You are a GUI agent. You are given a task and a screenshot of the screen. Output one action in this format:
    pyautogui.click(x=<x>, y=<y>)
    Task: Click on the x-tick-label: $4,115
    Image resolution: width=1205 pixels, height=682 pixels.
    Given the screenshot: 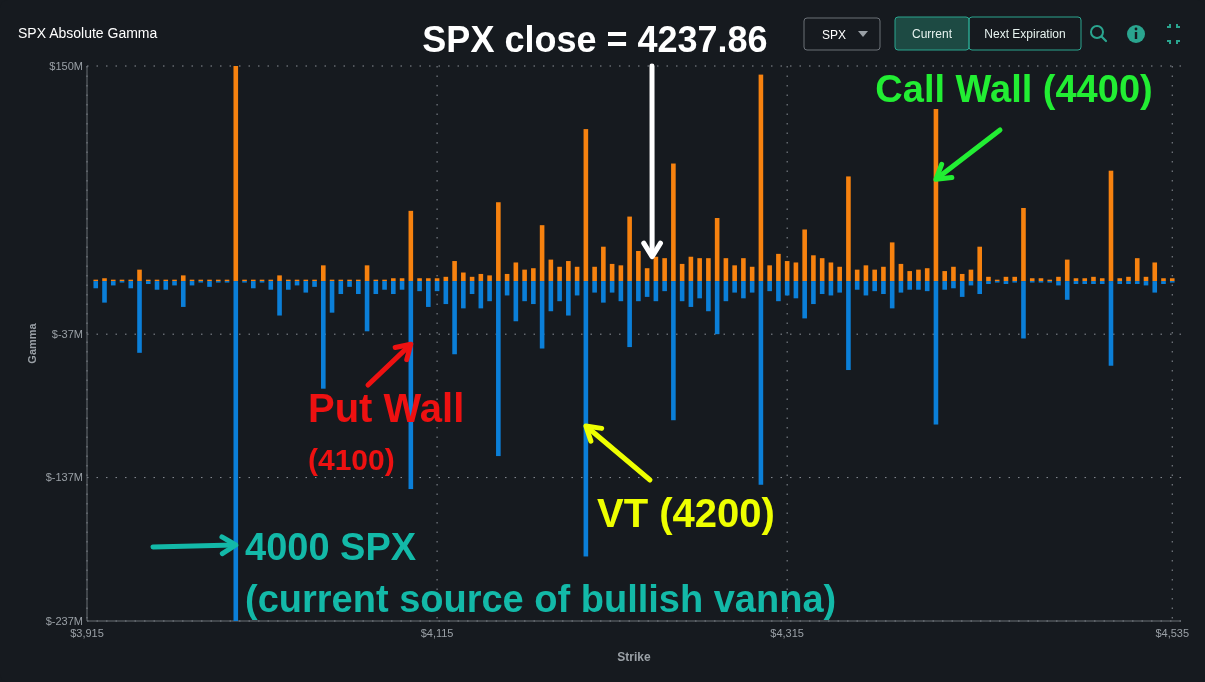 What is the action you would take?
    pyautogui.click(x=437, y=633)
    